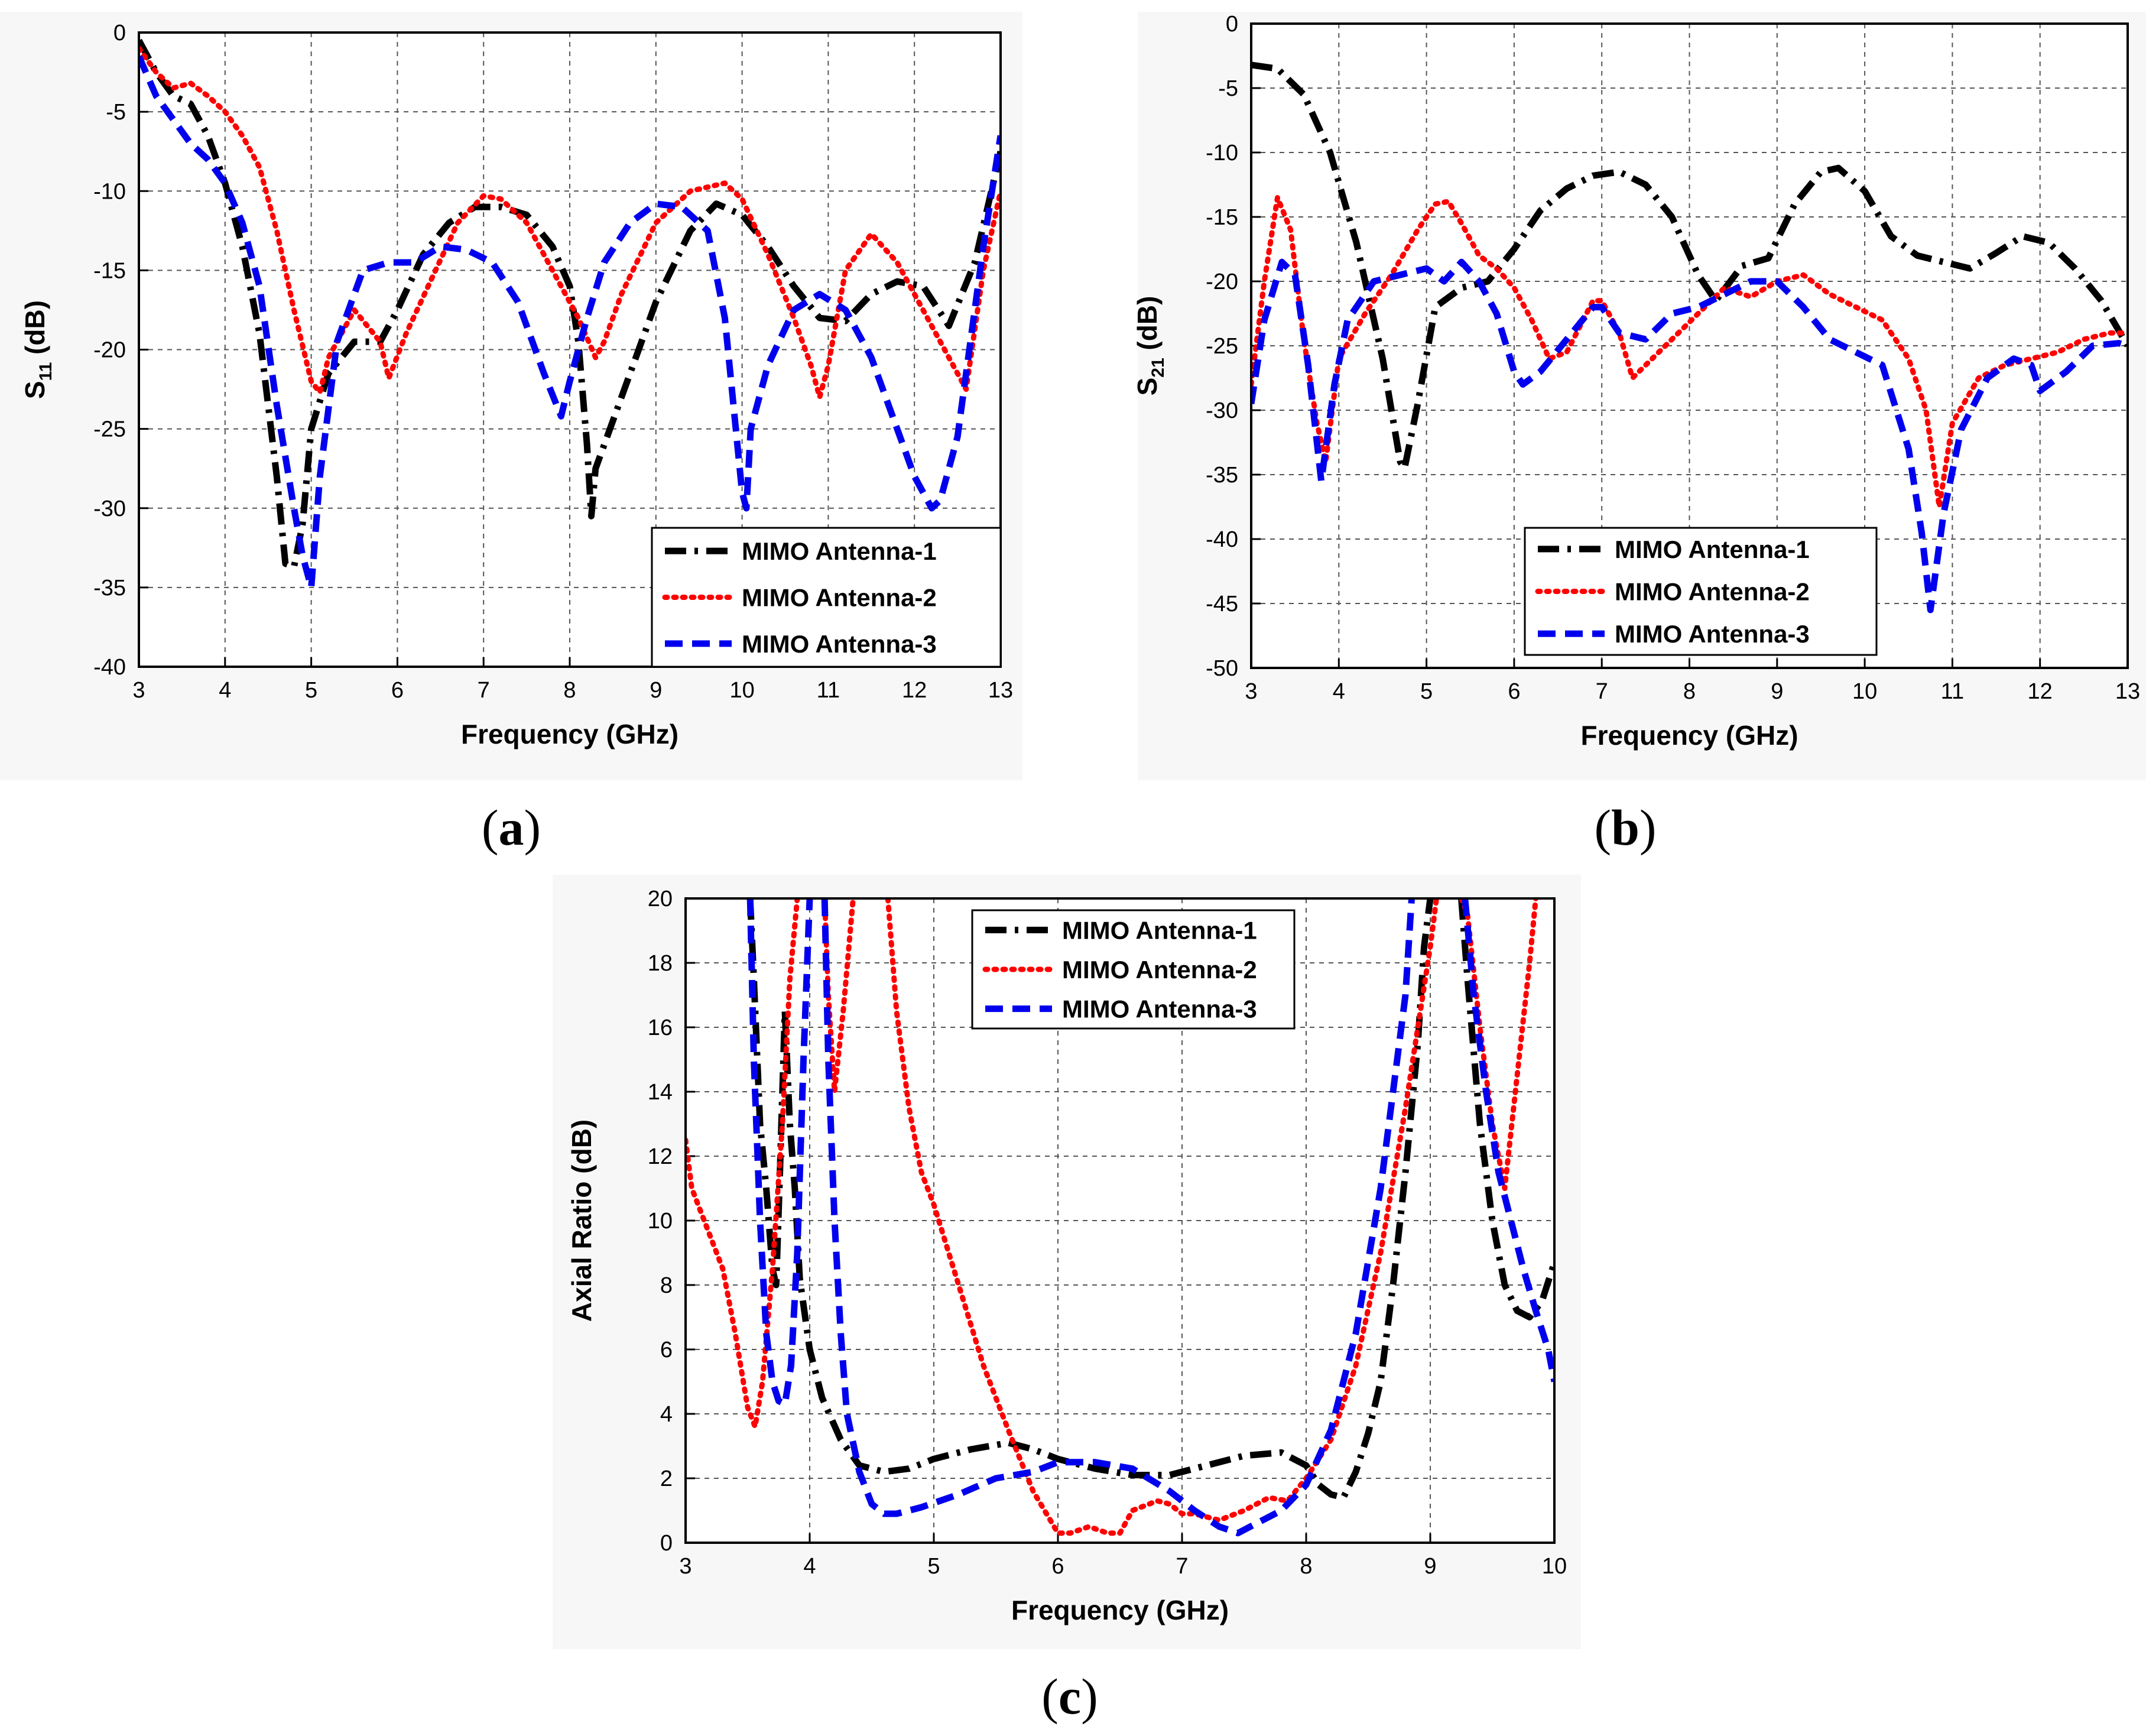  What do you see at coordinates (666, 1350) in the screenshot?
I see `y-tick-label: 6` at bounding box center [666, 1350].